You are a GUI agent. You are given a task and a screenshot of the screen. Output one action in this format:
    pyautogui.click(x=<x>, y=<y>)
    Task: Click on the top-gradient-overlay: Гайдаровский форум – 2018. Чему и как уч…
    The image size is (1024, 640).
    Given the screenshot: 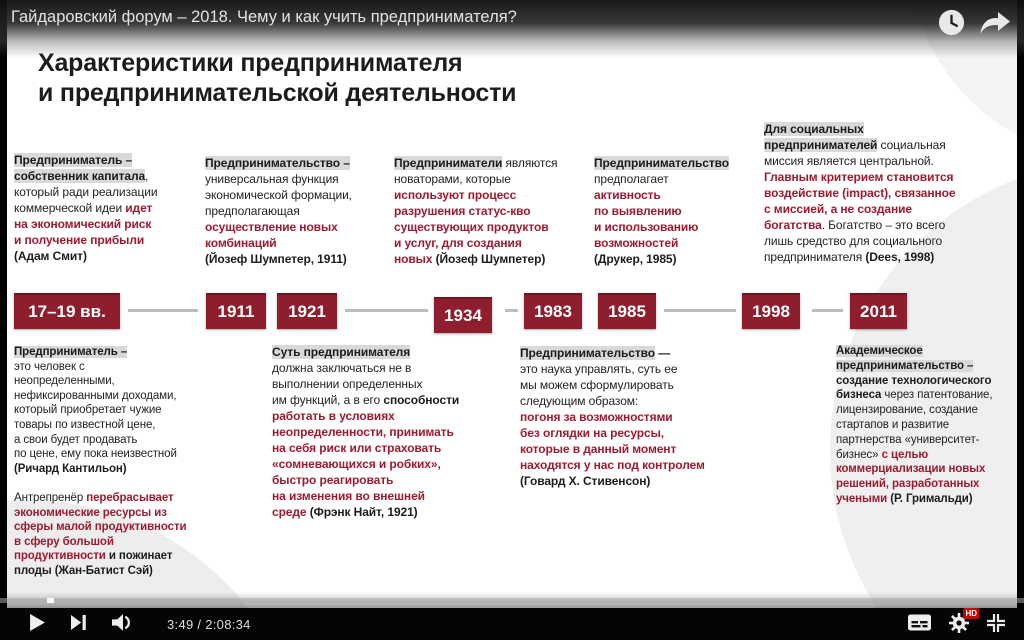 What is the action you would take?
    pyautogui.click(x=512, y=29)
    